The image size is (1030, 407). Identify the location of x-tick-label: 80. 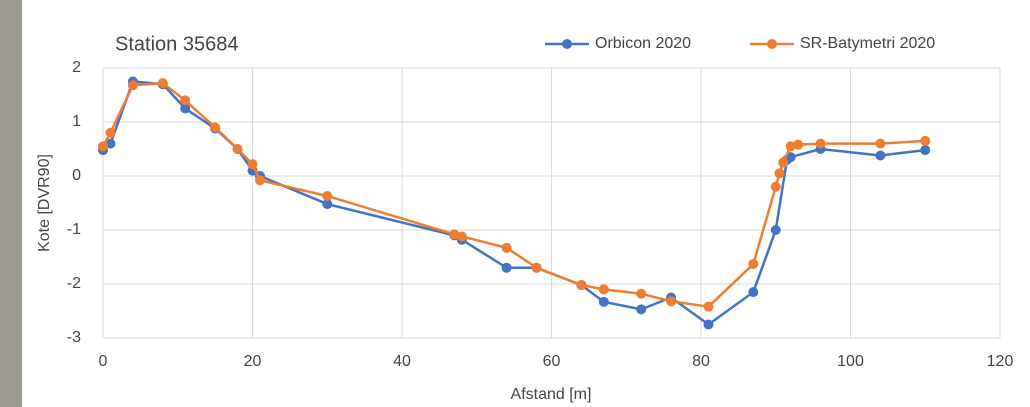
(701, 361).